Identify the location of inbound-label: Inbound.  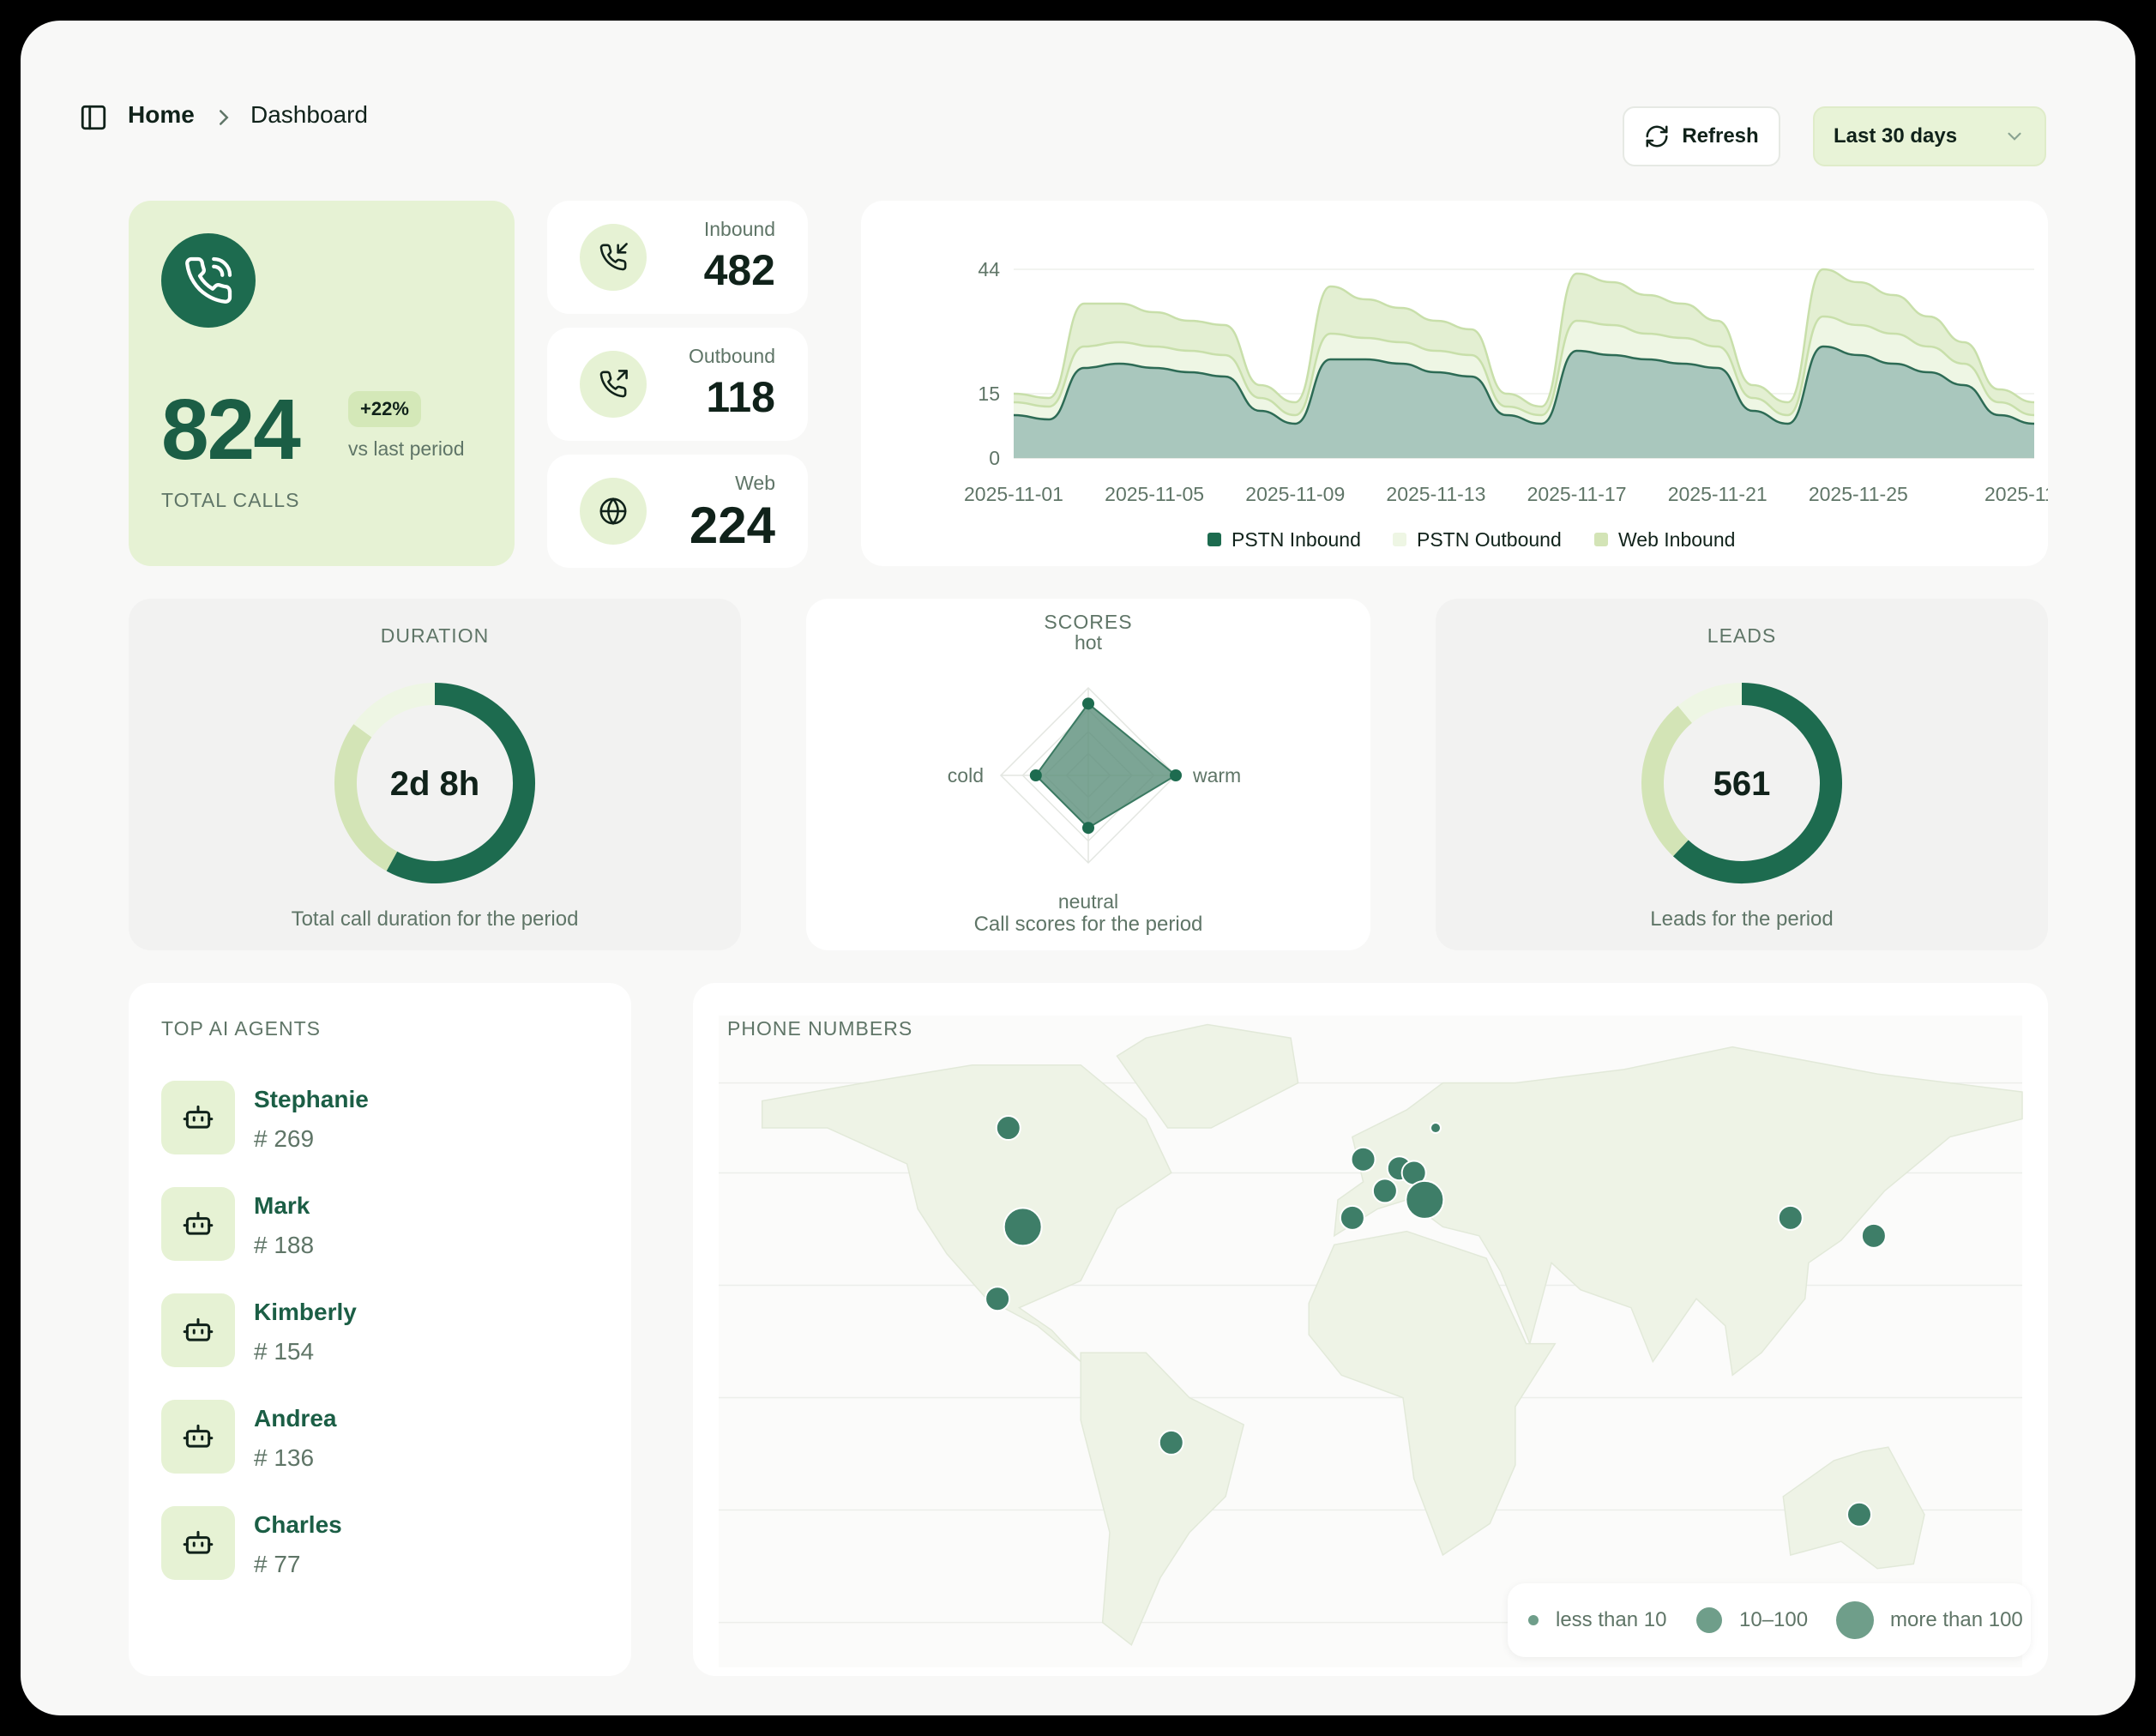
(739, 229).